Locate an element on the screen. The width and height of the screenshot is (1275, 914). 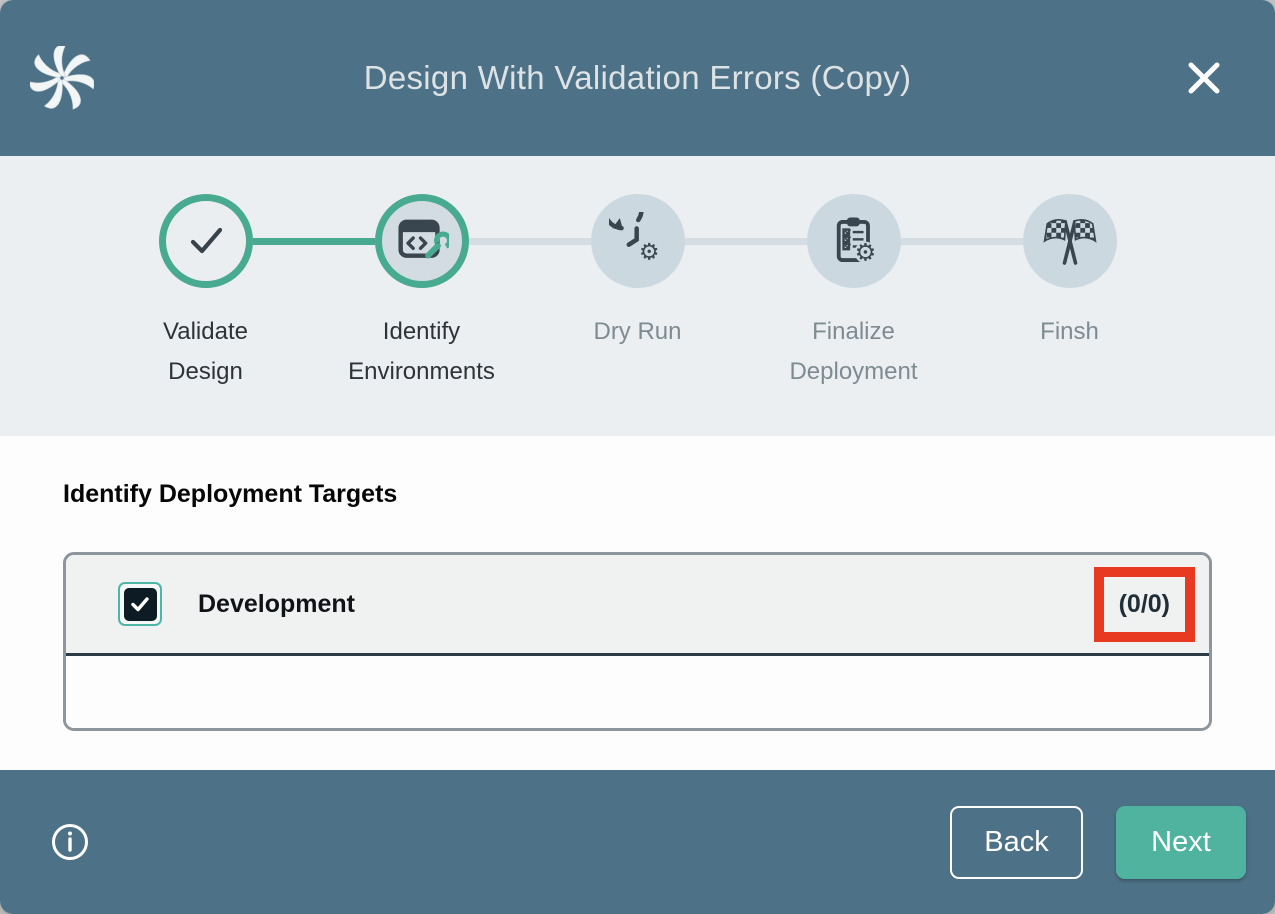
history-gear-icon: ⚙ is located at coordinates (634, 238).